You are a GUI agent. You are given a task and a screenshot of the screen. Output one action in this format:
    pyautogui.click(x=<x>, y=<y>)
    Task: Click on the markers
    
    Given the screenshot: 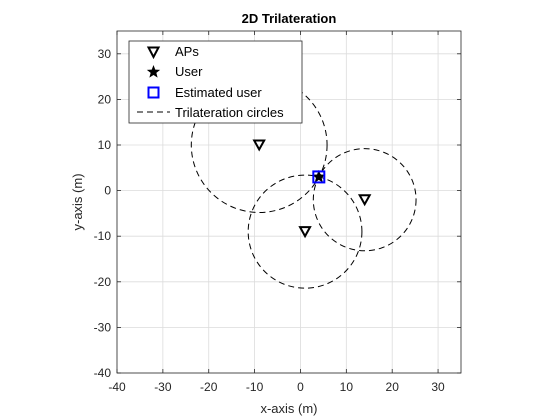 What is the action you would take?
    pyautogui.click(x=312, y=189)
    